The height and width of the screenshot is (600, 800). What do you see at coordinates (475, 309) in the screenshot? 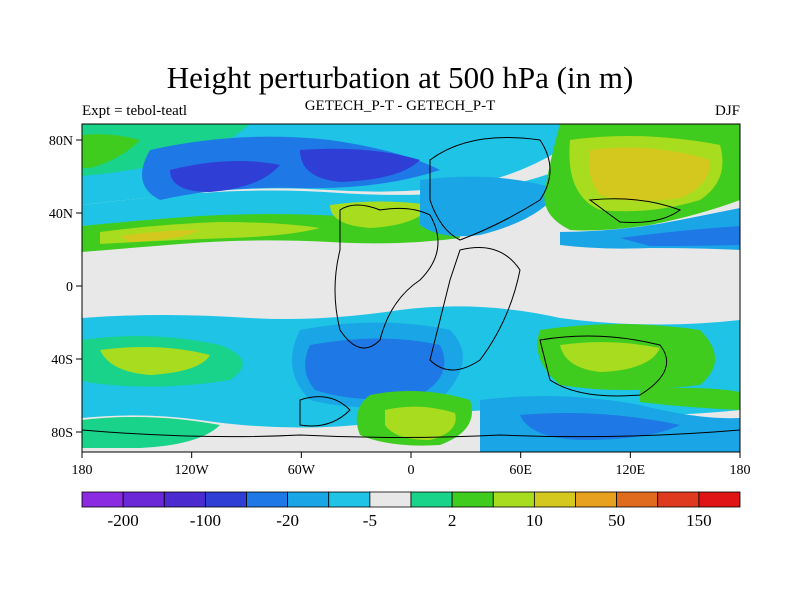
I see `land-outline-africa` at bounding box center [475, 309].